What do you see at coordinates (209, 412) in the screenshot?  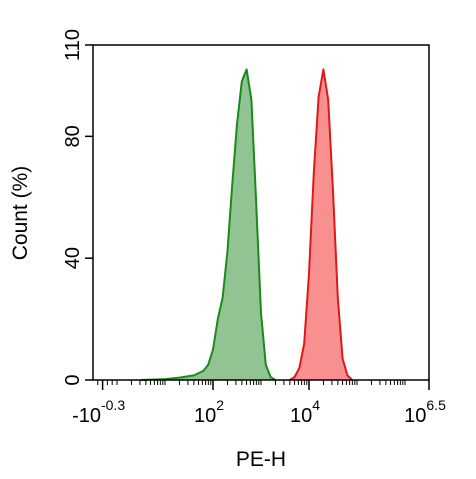 I see `x-tick-label: 10²` at bounding box center [209, 412].